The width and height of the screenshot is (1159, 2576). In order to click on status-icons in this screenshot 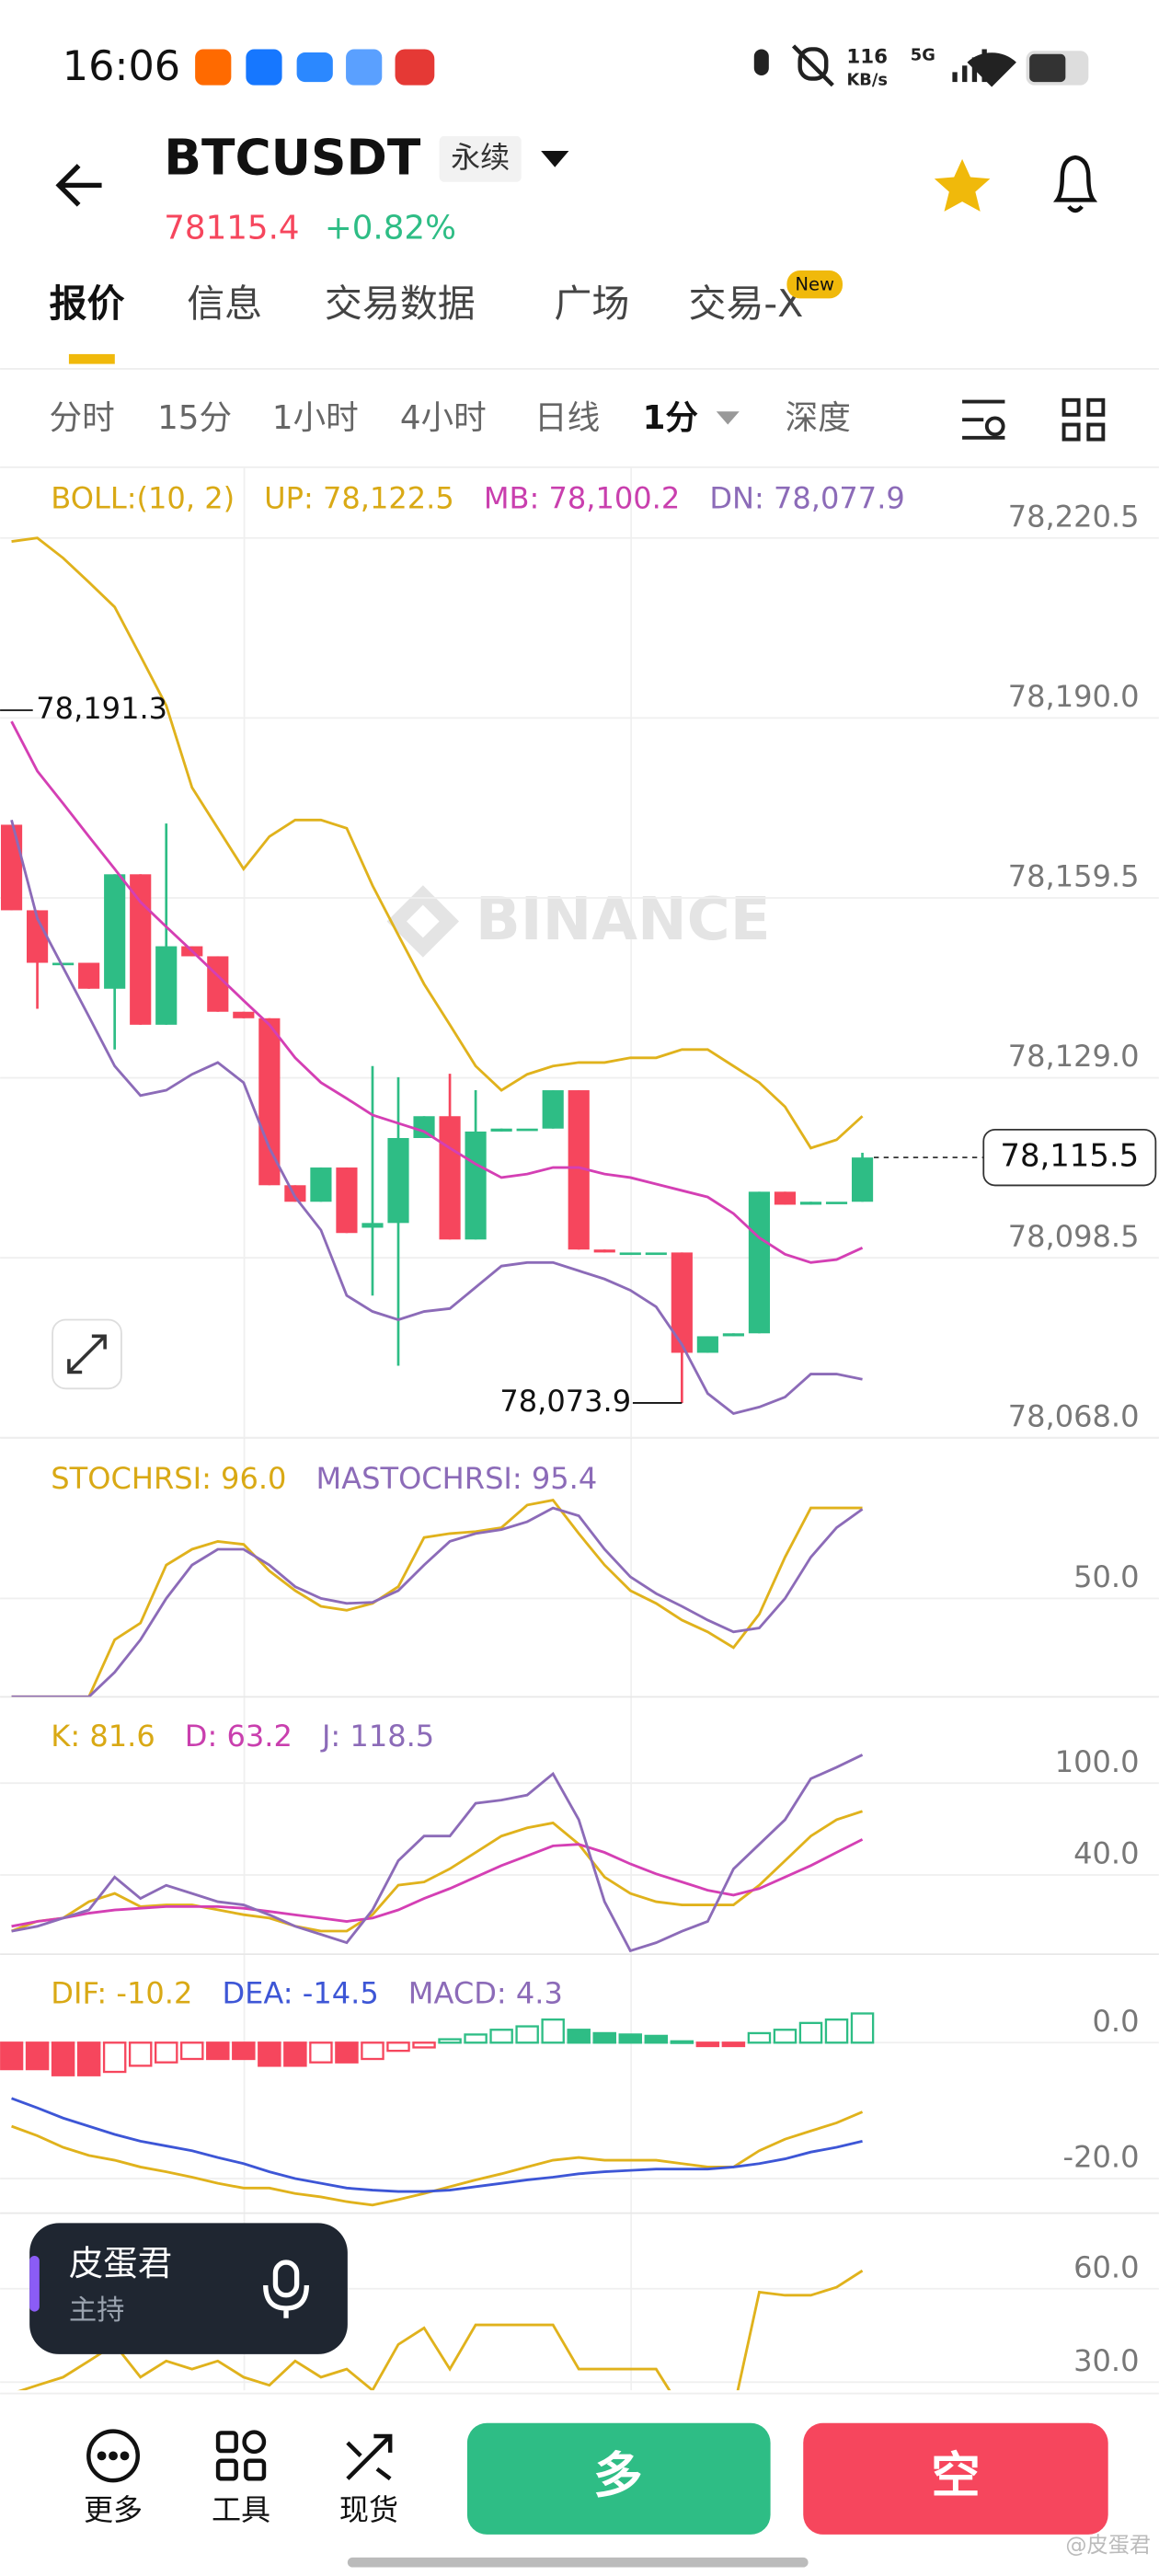, I will do `click(921, 65)`.